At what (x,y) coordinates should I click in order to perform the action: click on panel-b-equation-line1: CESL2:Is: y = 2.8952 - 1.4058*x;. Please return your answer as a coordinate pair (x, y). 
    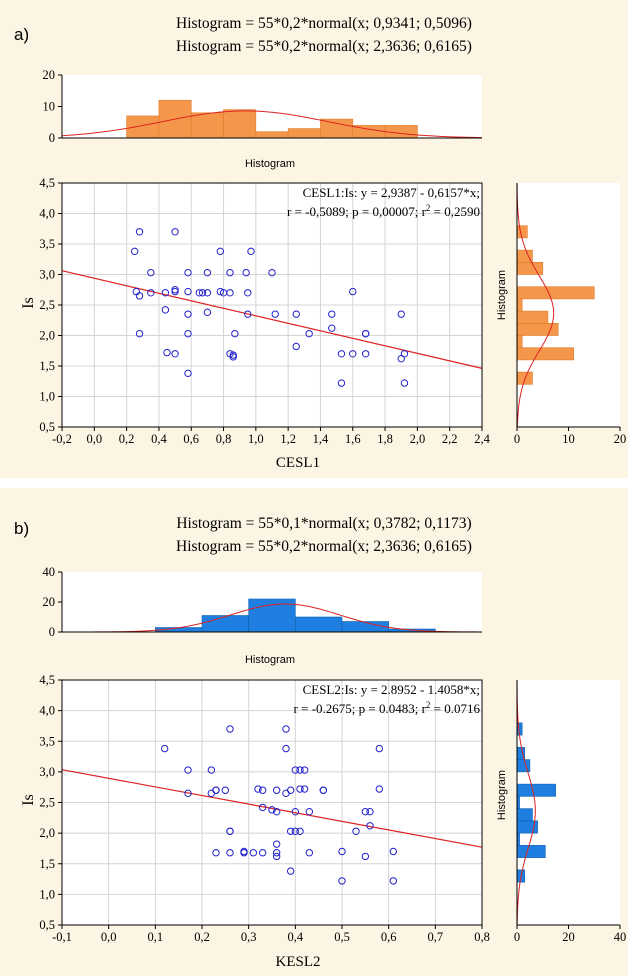
    Looking at the image, I should click on (391, 689).